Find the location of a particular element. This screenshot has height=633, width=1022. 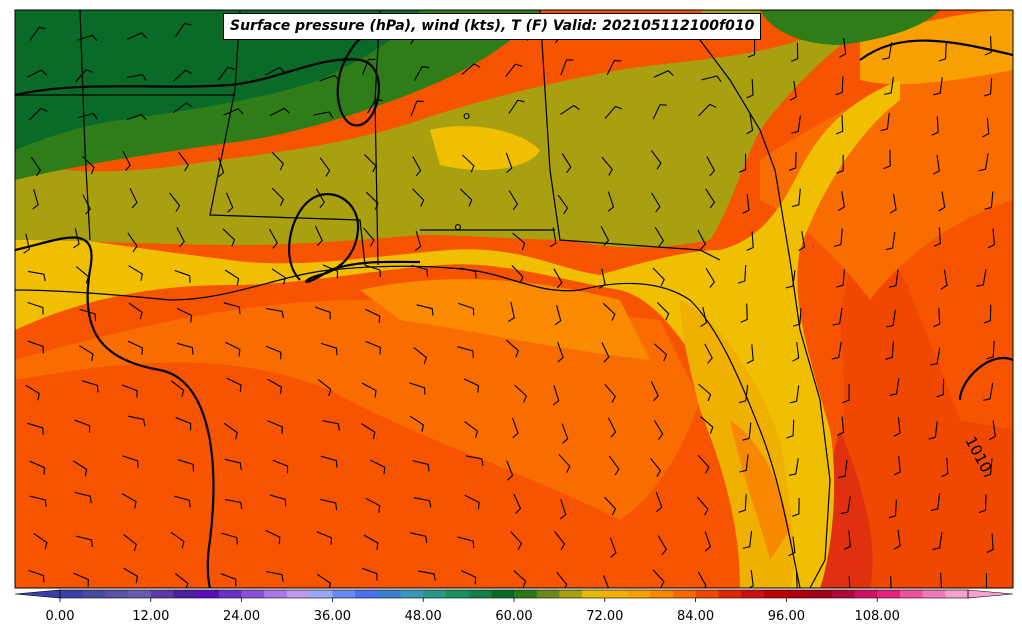

colorbar-tick-label: 0.00 is located at coordinates (60, 616).